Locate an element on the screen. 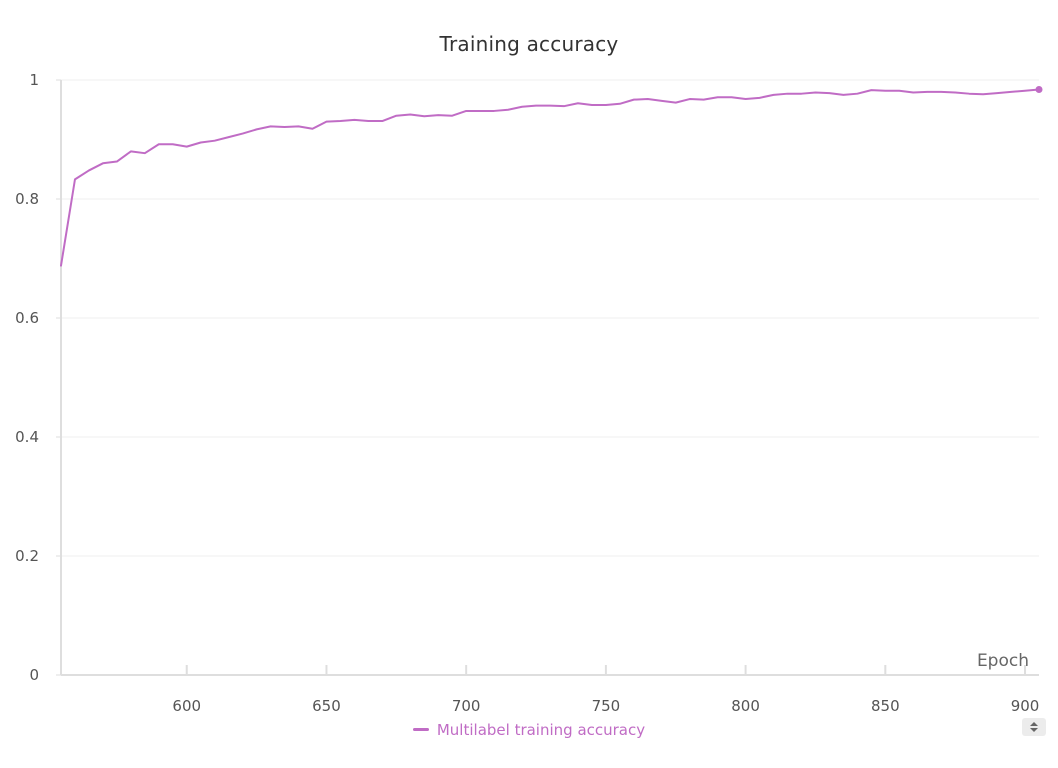  y-tick-label: 0.8 is located at coordinates (27, 199).